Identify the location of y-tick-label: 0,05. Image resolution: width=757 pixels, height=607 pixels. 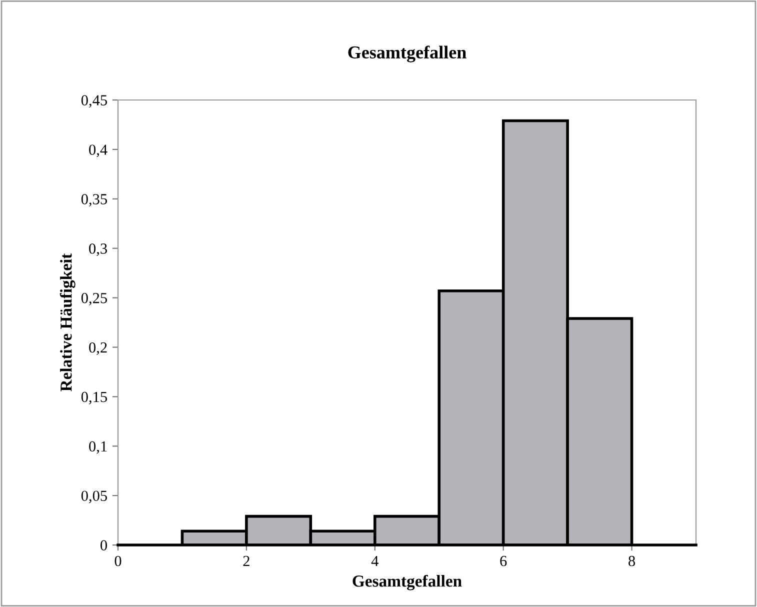
(94, 497).